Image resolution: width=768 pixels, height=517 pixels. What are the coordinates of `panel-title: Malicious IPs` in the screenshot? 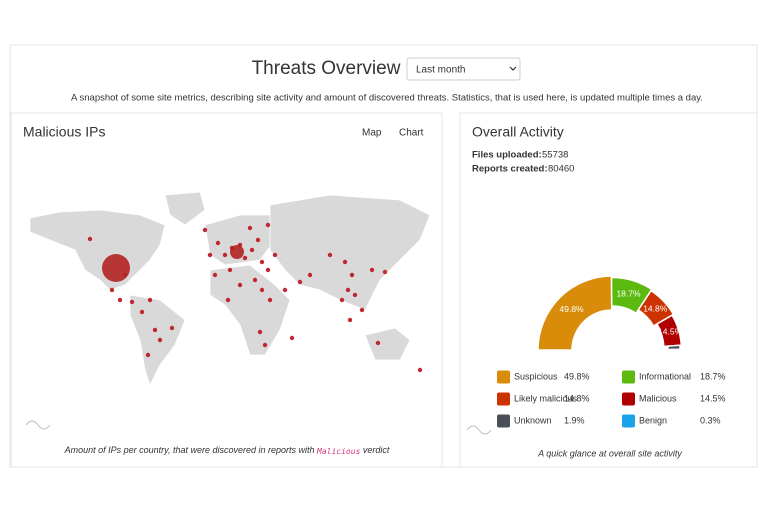 It's located at (64, 132).